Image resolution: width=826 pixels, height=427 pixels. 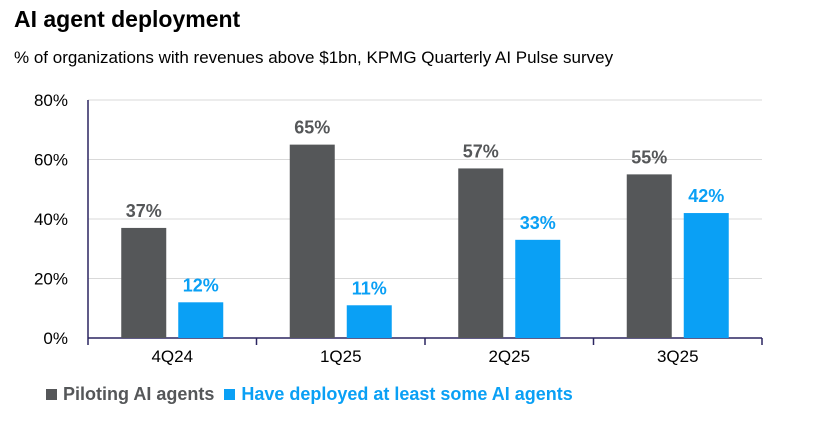 I want to click on legend-item-deployed: Have deployed at least some AI agents, so click(x=398, y=394).